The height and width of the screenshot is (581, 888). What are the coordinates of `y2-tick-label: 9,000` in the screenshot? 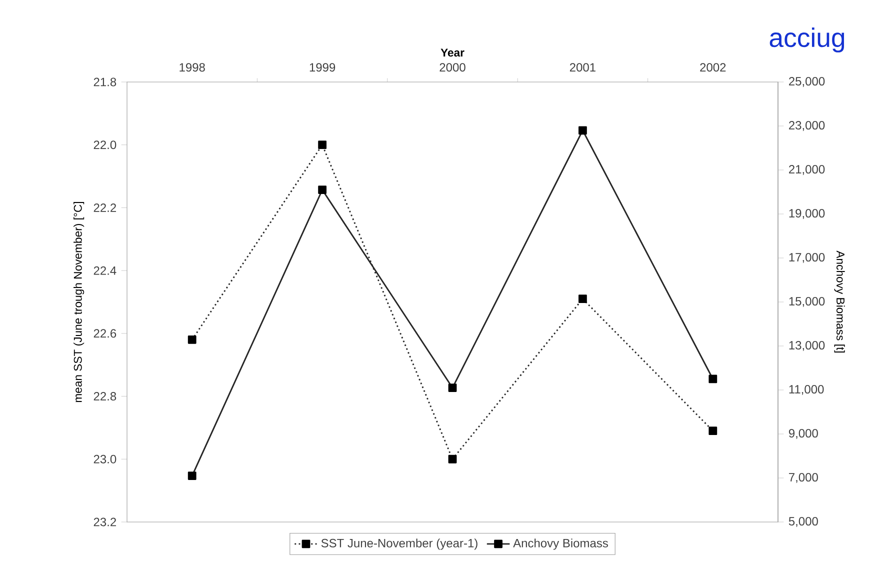 It's located at (803, 434).